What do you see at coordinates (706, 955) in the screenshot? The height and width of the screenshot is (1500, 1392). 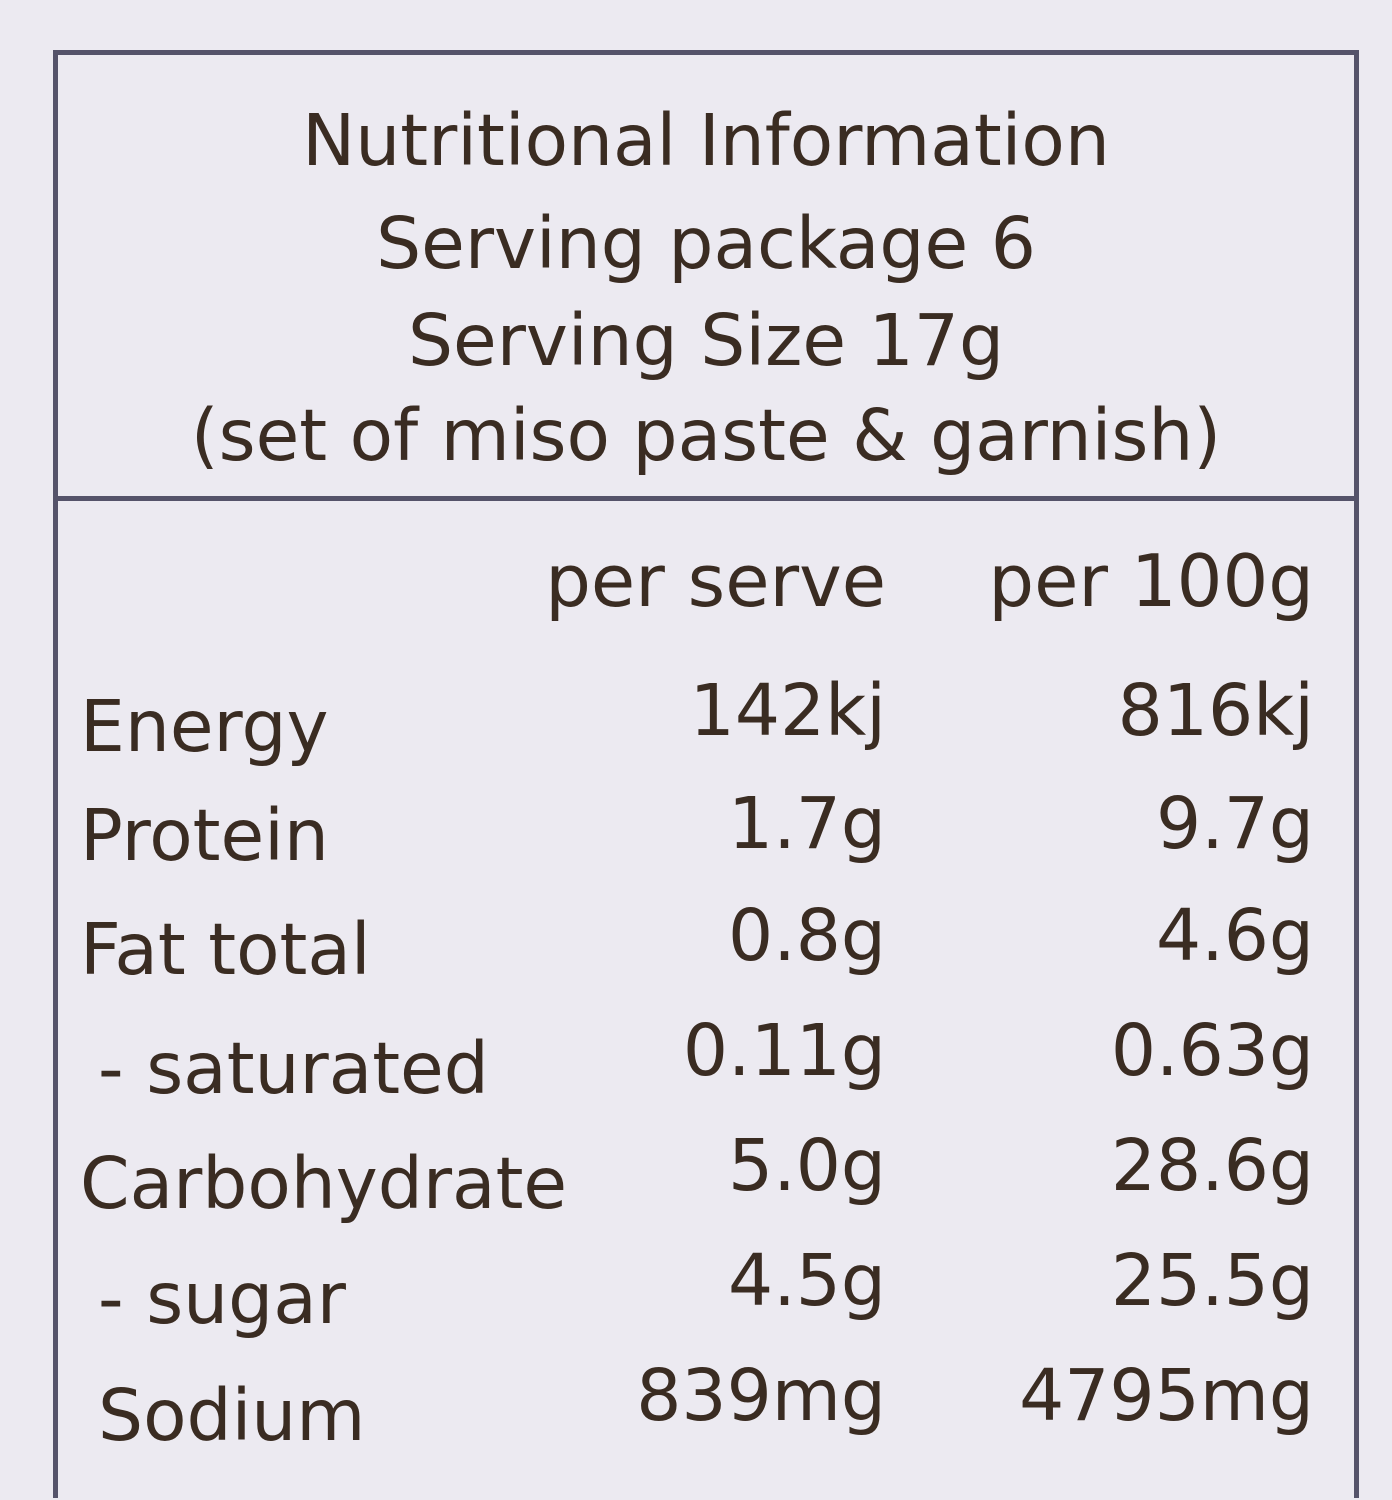 I see `table-row: Fat total 0.8g 4.6g` at bounding box center [706, 955].